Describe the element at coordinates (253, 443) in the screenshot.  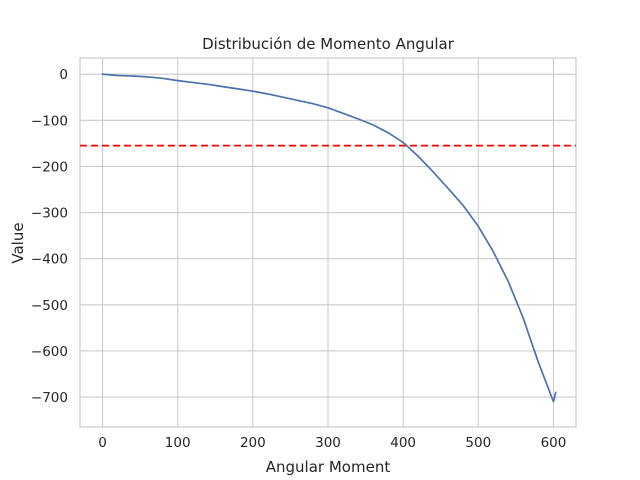
I see `x-tick-label: 200` at that location.